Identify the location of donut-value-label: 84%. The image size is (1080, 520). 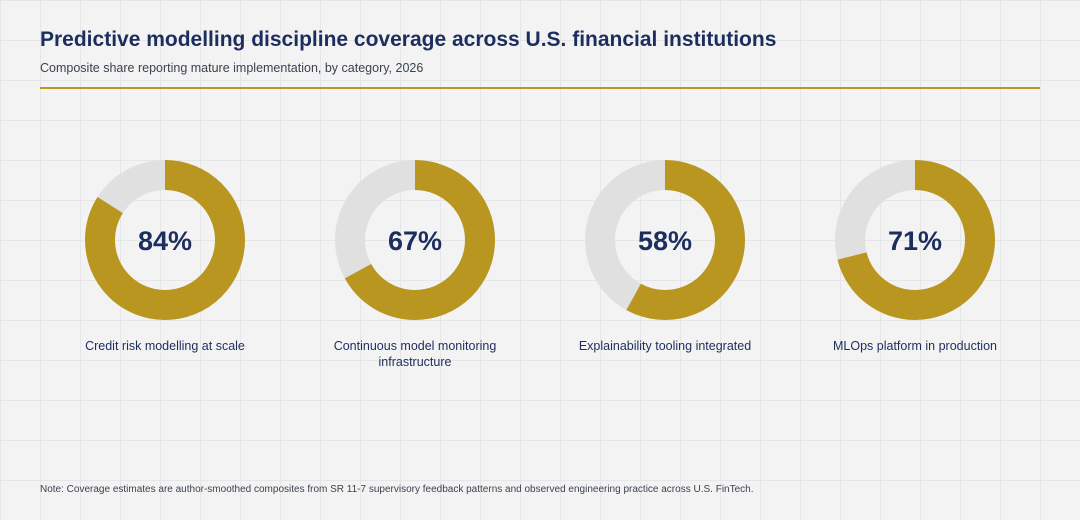
(165, 241).